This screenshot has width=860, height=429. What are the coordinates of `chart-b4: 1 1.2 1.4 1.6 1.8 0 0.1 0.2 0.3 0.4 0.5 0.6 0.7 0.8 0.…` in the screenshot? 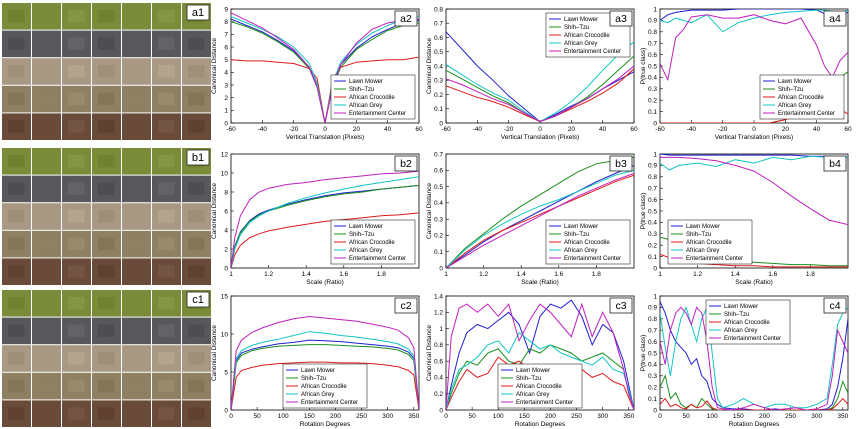 It's located at (744, 218).